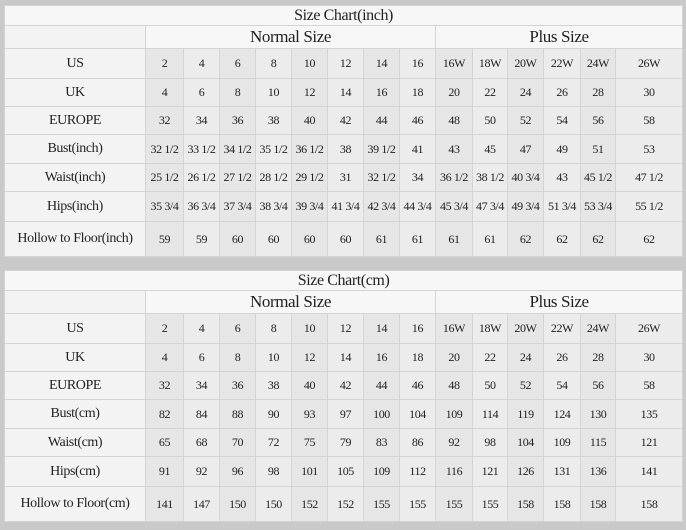  What do you see at coordinates (525, 177) in the screenshot?
I see `size-cell: 40 3/4` at bounding box center [525, 177].